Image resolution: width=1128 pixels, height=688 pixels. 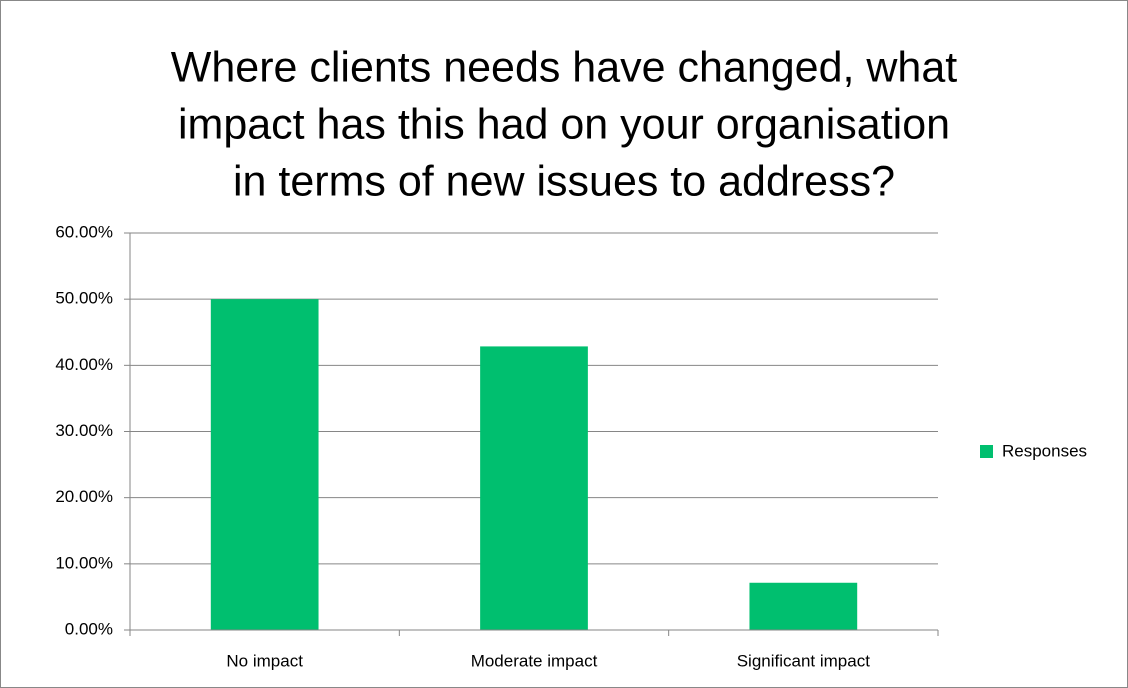 What do you see at coordinates (564, 67) in the screenshot?
I see `chart-title: Where clients needs have changed, what` at bounding box center [564, 67].